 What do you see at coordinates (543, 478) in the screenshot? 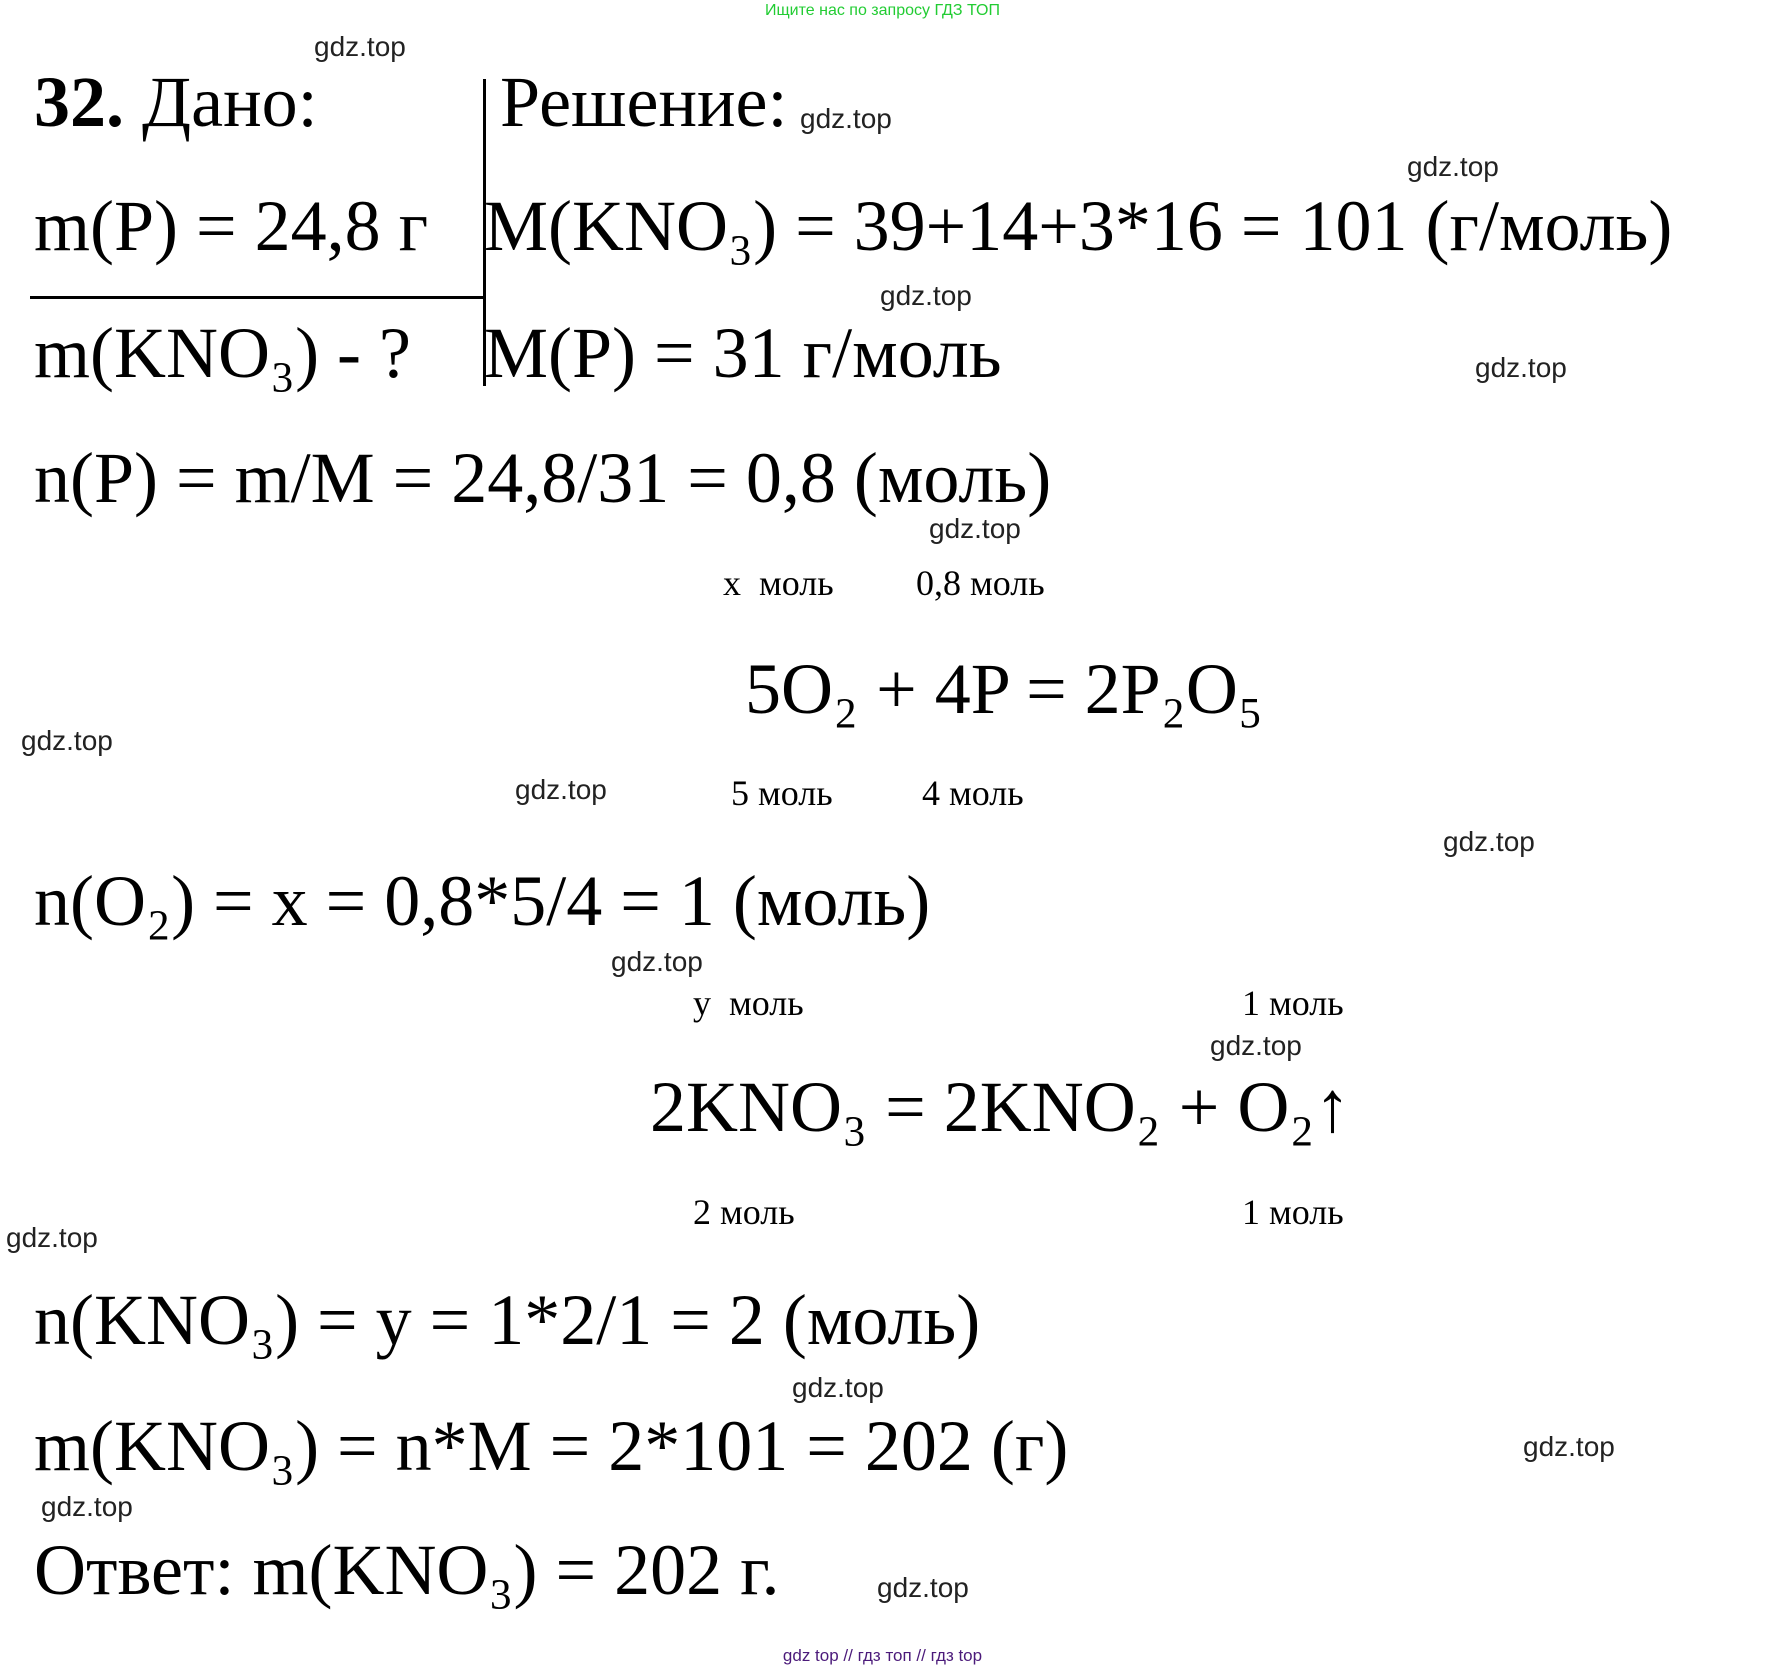
I see `moles-p: n(P) = m/M = 24,8/31 = 0,8 (моль)` at bounding box center [543, 478].